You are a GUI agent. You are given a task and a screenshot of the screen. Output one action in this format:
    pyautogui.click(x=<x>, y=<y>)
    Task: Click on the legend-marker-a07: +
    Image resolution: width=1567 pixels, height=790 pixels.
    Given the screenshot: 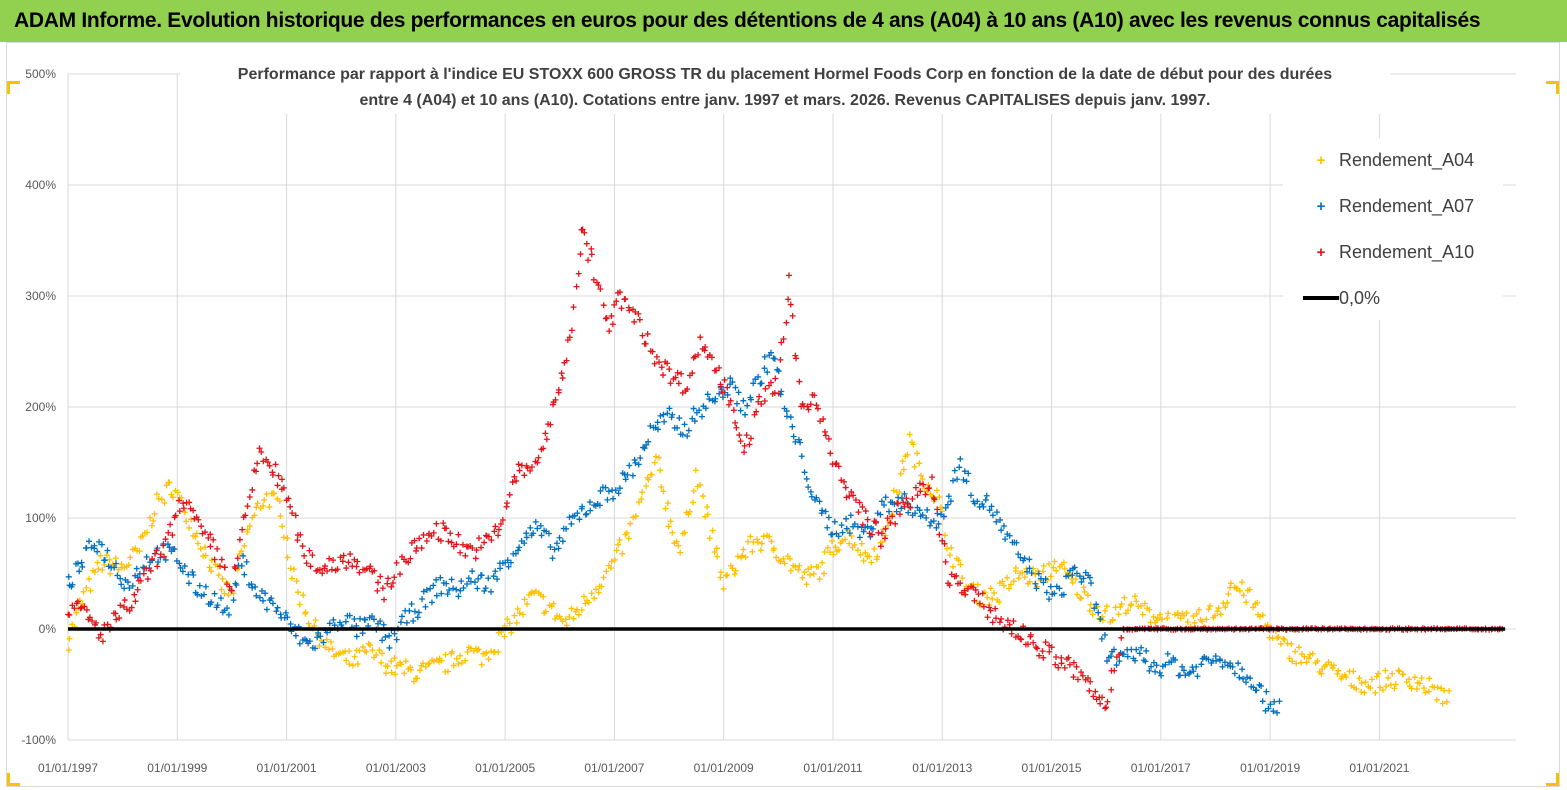 What is the action you would take?
    pyautogui.click(x=1321, y=206)
    